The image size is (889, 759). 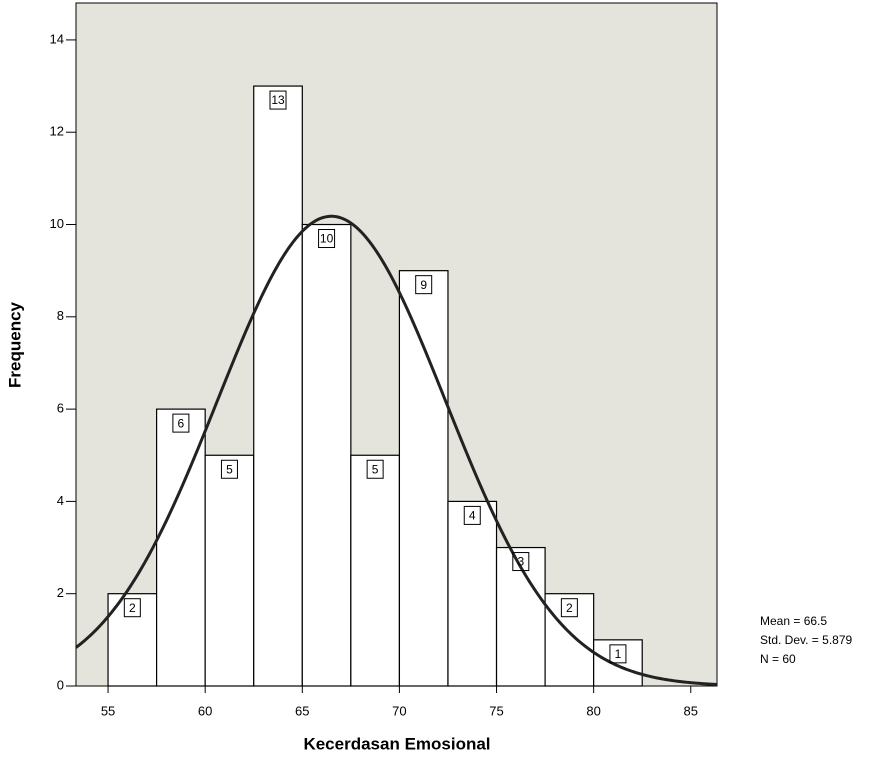 What do you see at coordinates (593, 710) in the screenshot?
I see `x-tick-label: 80` at bounding box center [593, 710].